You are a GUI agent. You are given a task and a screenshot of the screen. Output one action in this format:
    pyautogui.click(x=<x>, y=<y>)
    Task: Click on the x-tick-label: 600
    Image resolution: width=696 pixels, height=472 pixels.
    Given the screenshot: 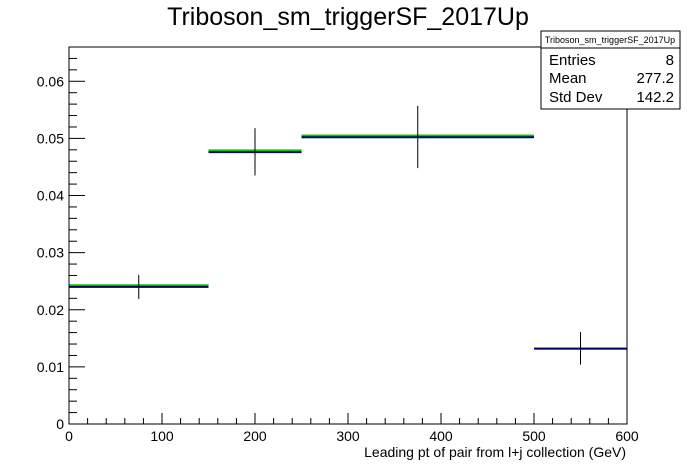 What is the action you would take?
    pyautogui.click(x=627, y=436)
    